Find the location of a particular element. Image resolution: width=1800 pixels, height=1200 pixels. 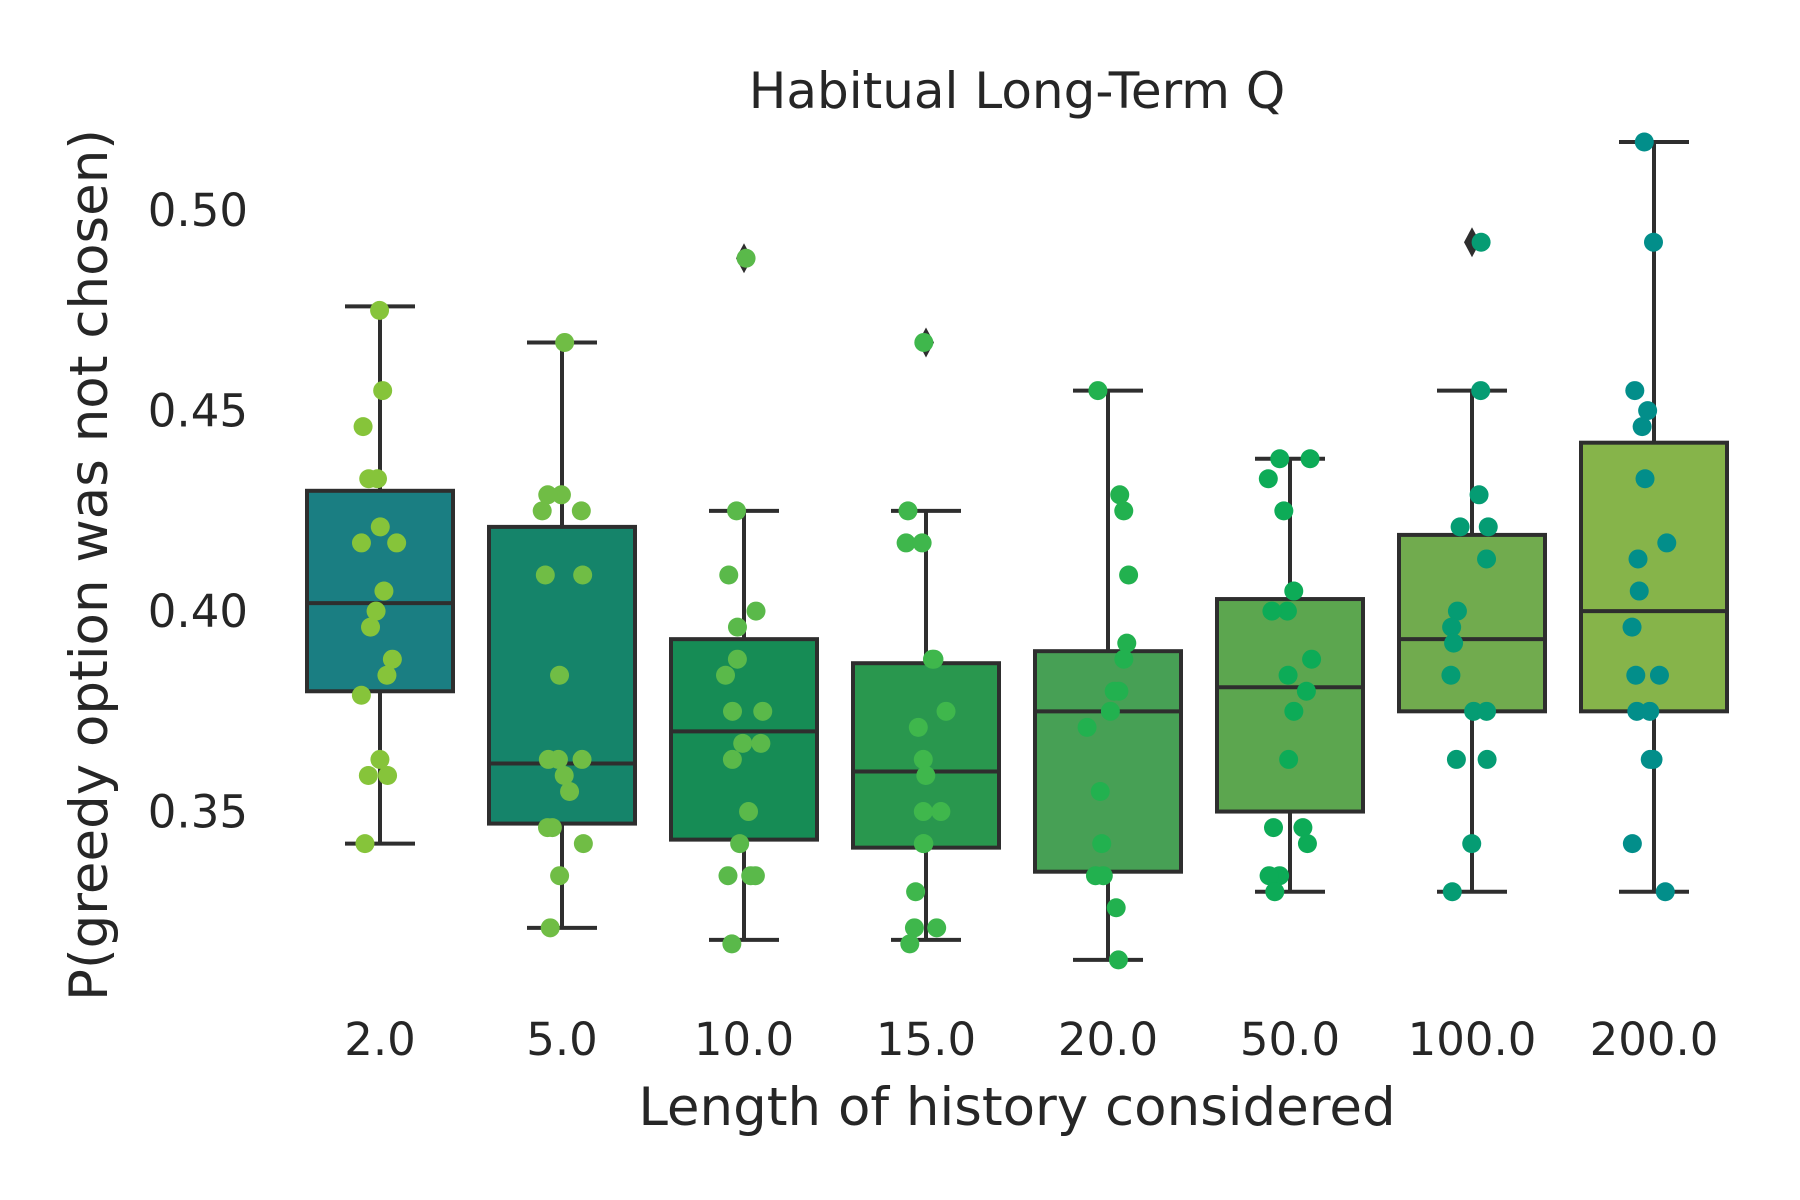

y-tick-label: 0.35 is located at coordinates (198, 812).